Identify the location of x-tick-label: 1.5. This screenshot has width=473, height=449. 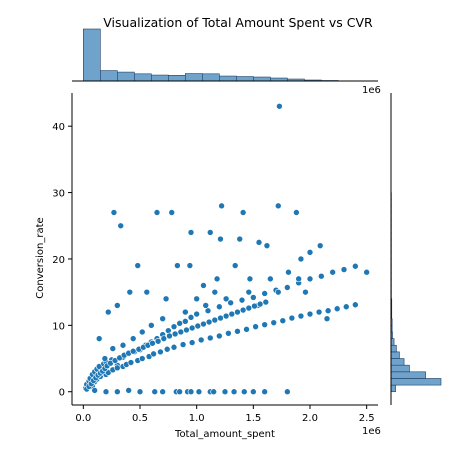
(253, 418).